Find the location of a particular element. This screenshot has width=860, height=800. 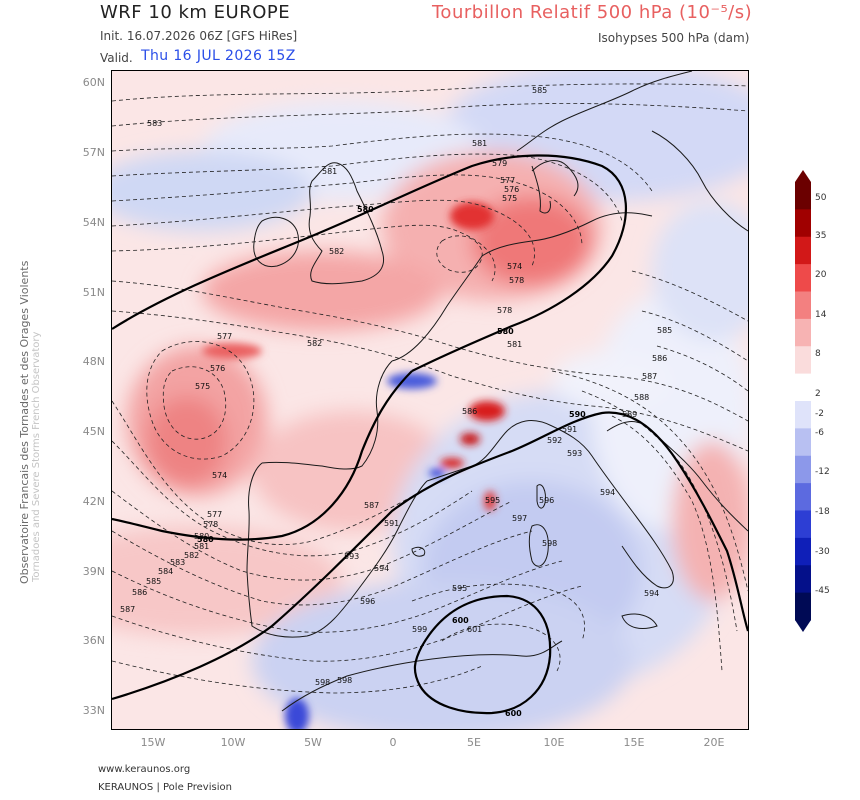

lat-label: 45N is located at coordinates (93, 431).